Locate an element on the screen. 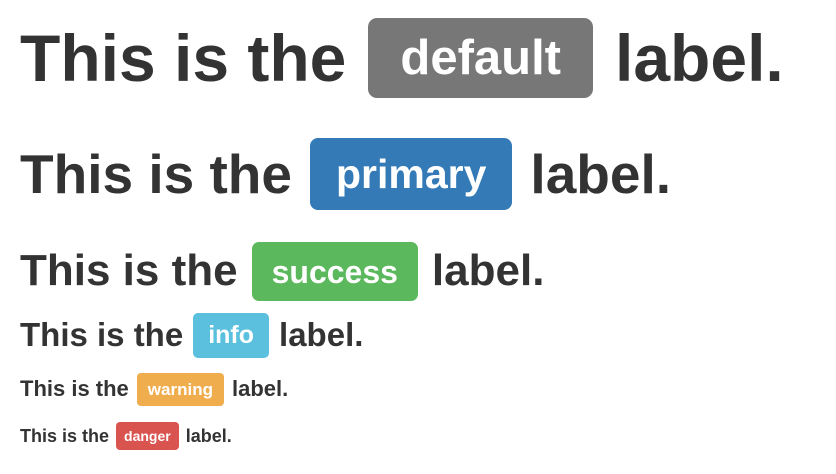  warning-label: warning is located at coordinates (180, 389).